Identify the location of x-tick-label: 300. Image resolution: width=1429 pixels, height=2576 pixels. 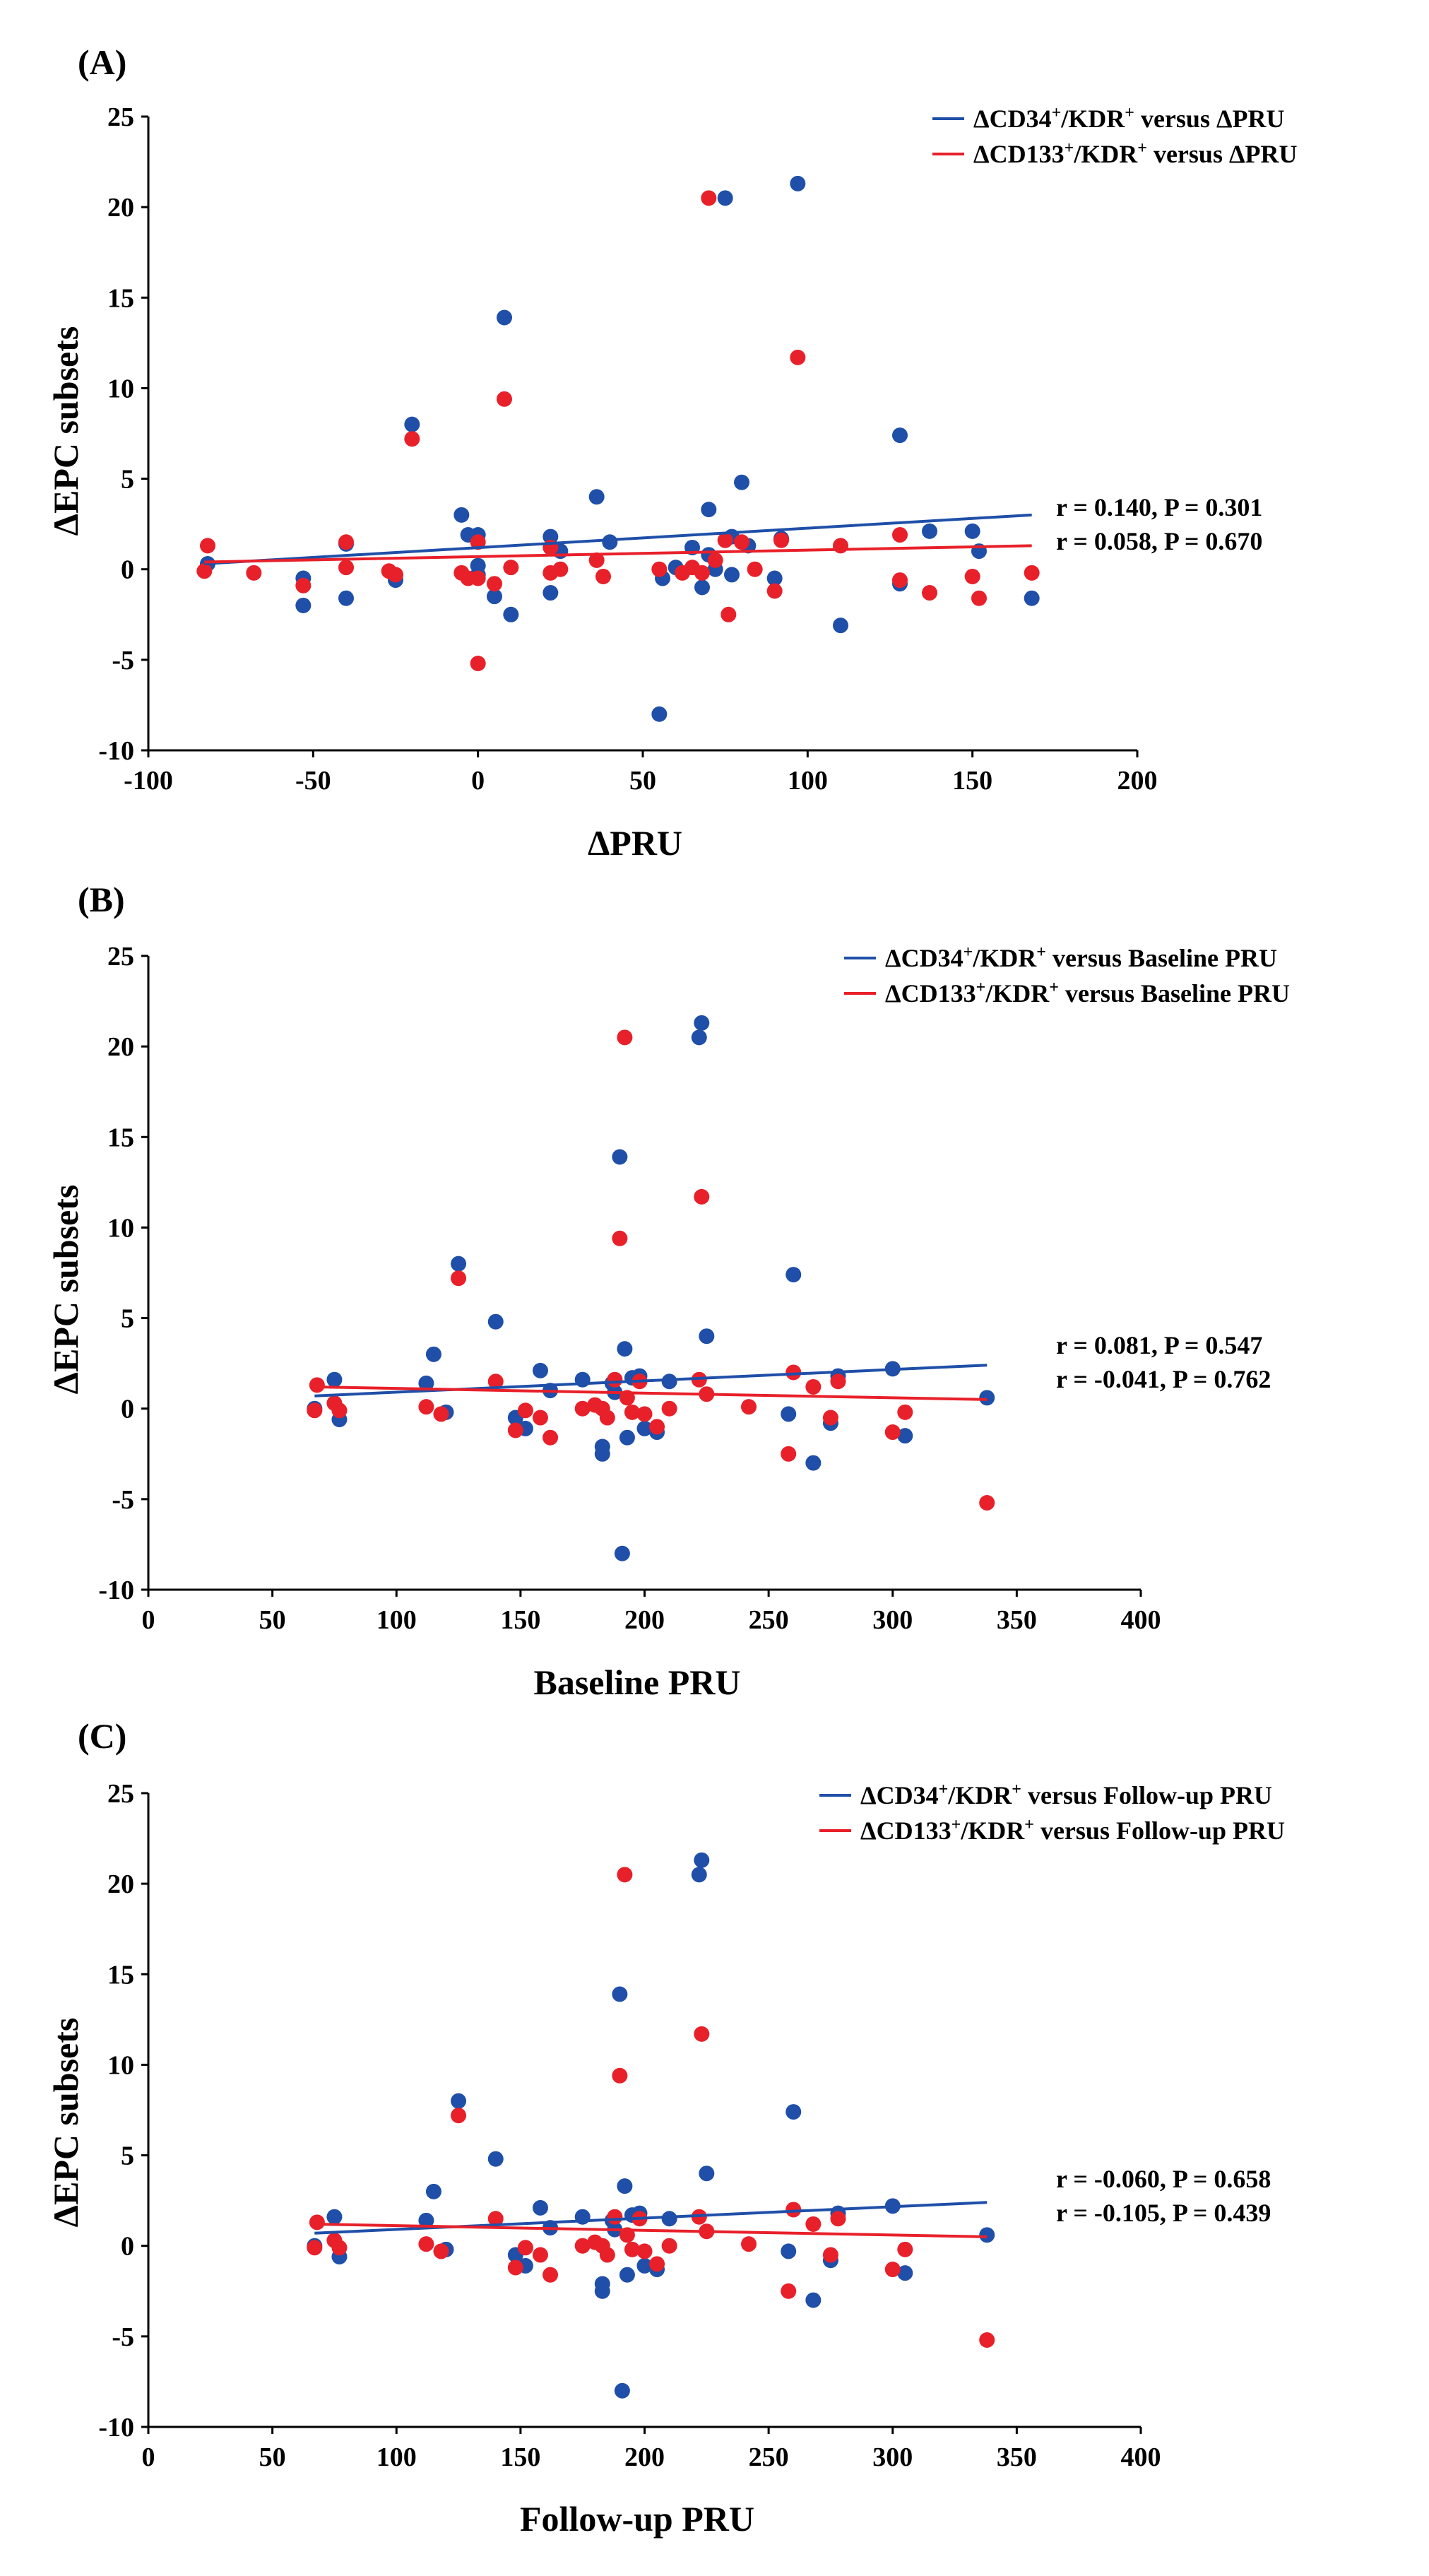
(892, 1620).